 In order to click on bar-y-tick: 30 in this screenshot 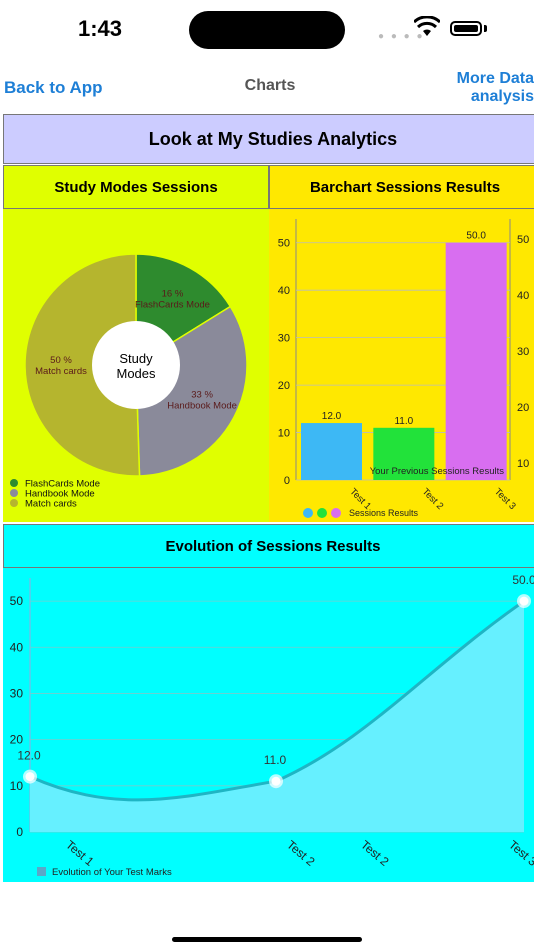, I will do `click(284, 339)`.